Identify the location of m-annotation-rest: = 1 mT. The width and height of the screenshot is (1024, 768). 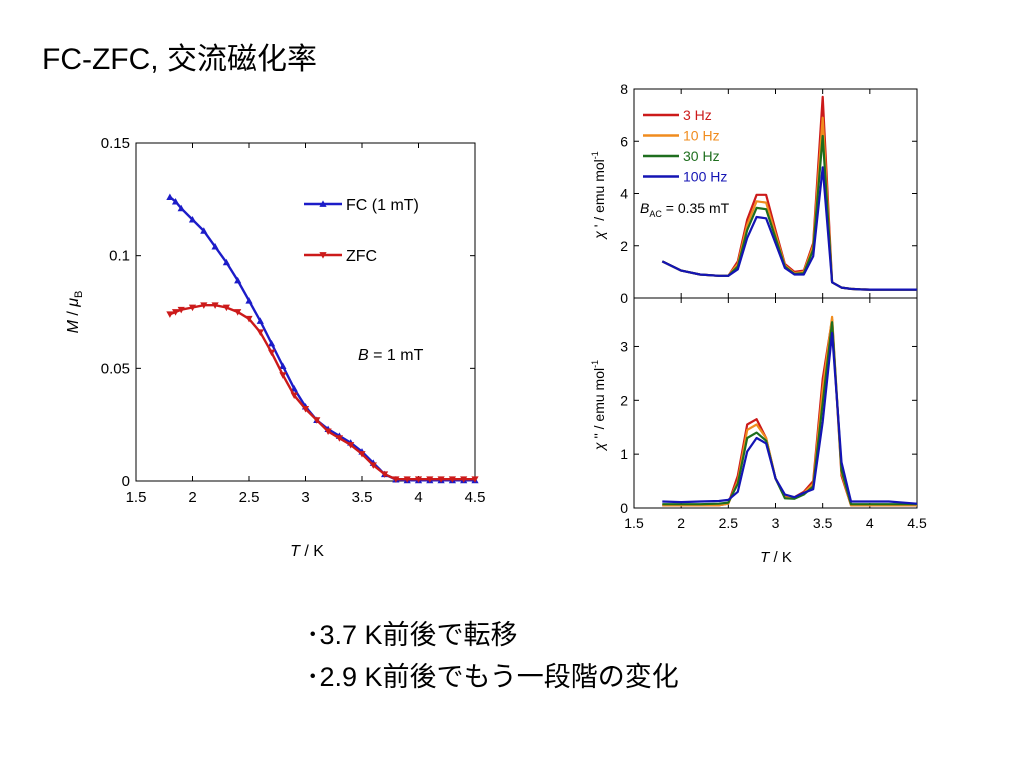
(396, 355).